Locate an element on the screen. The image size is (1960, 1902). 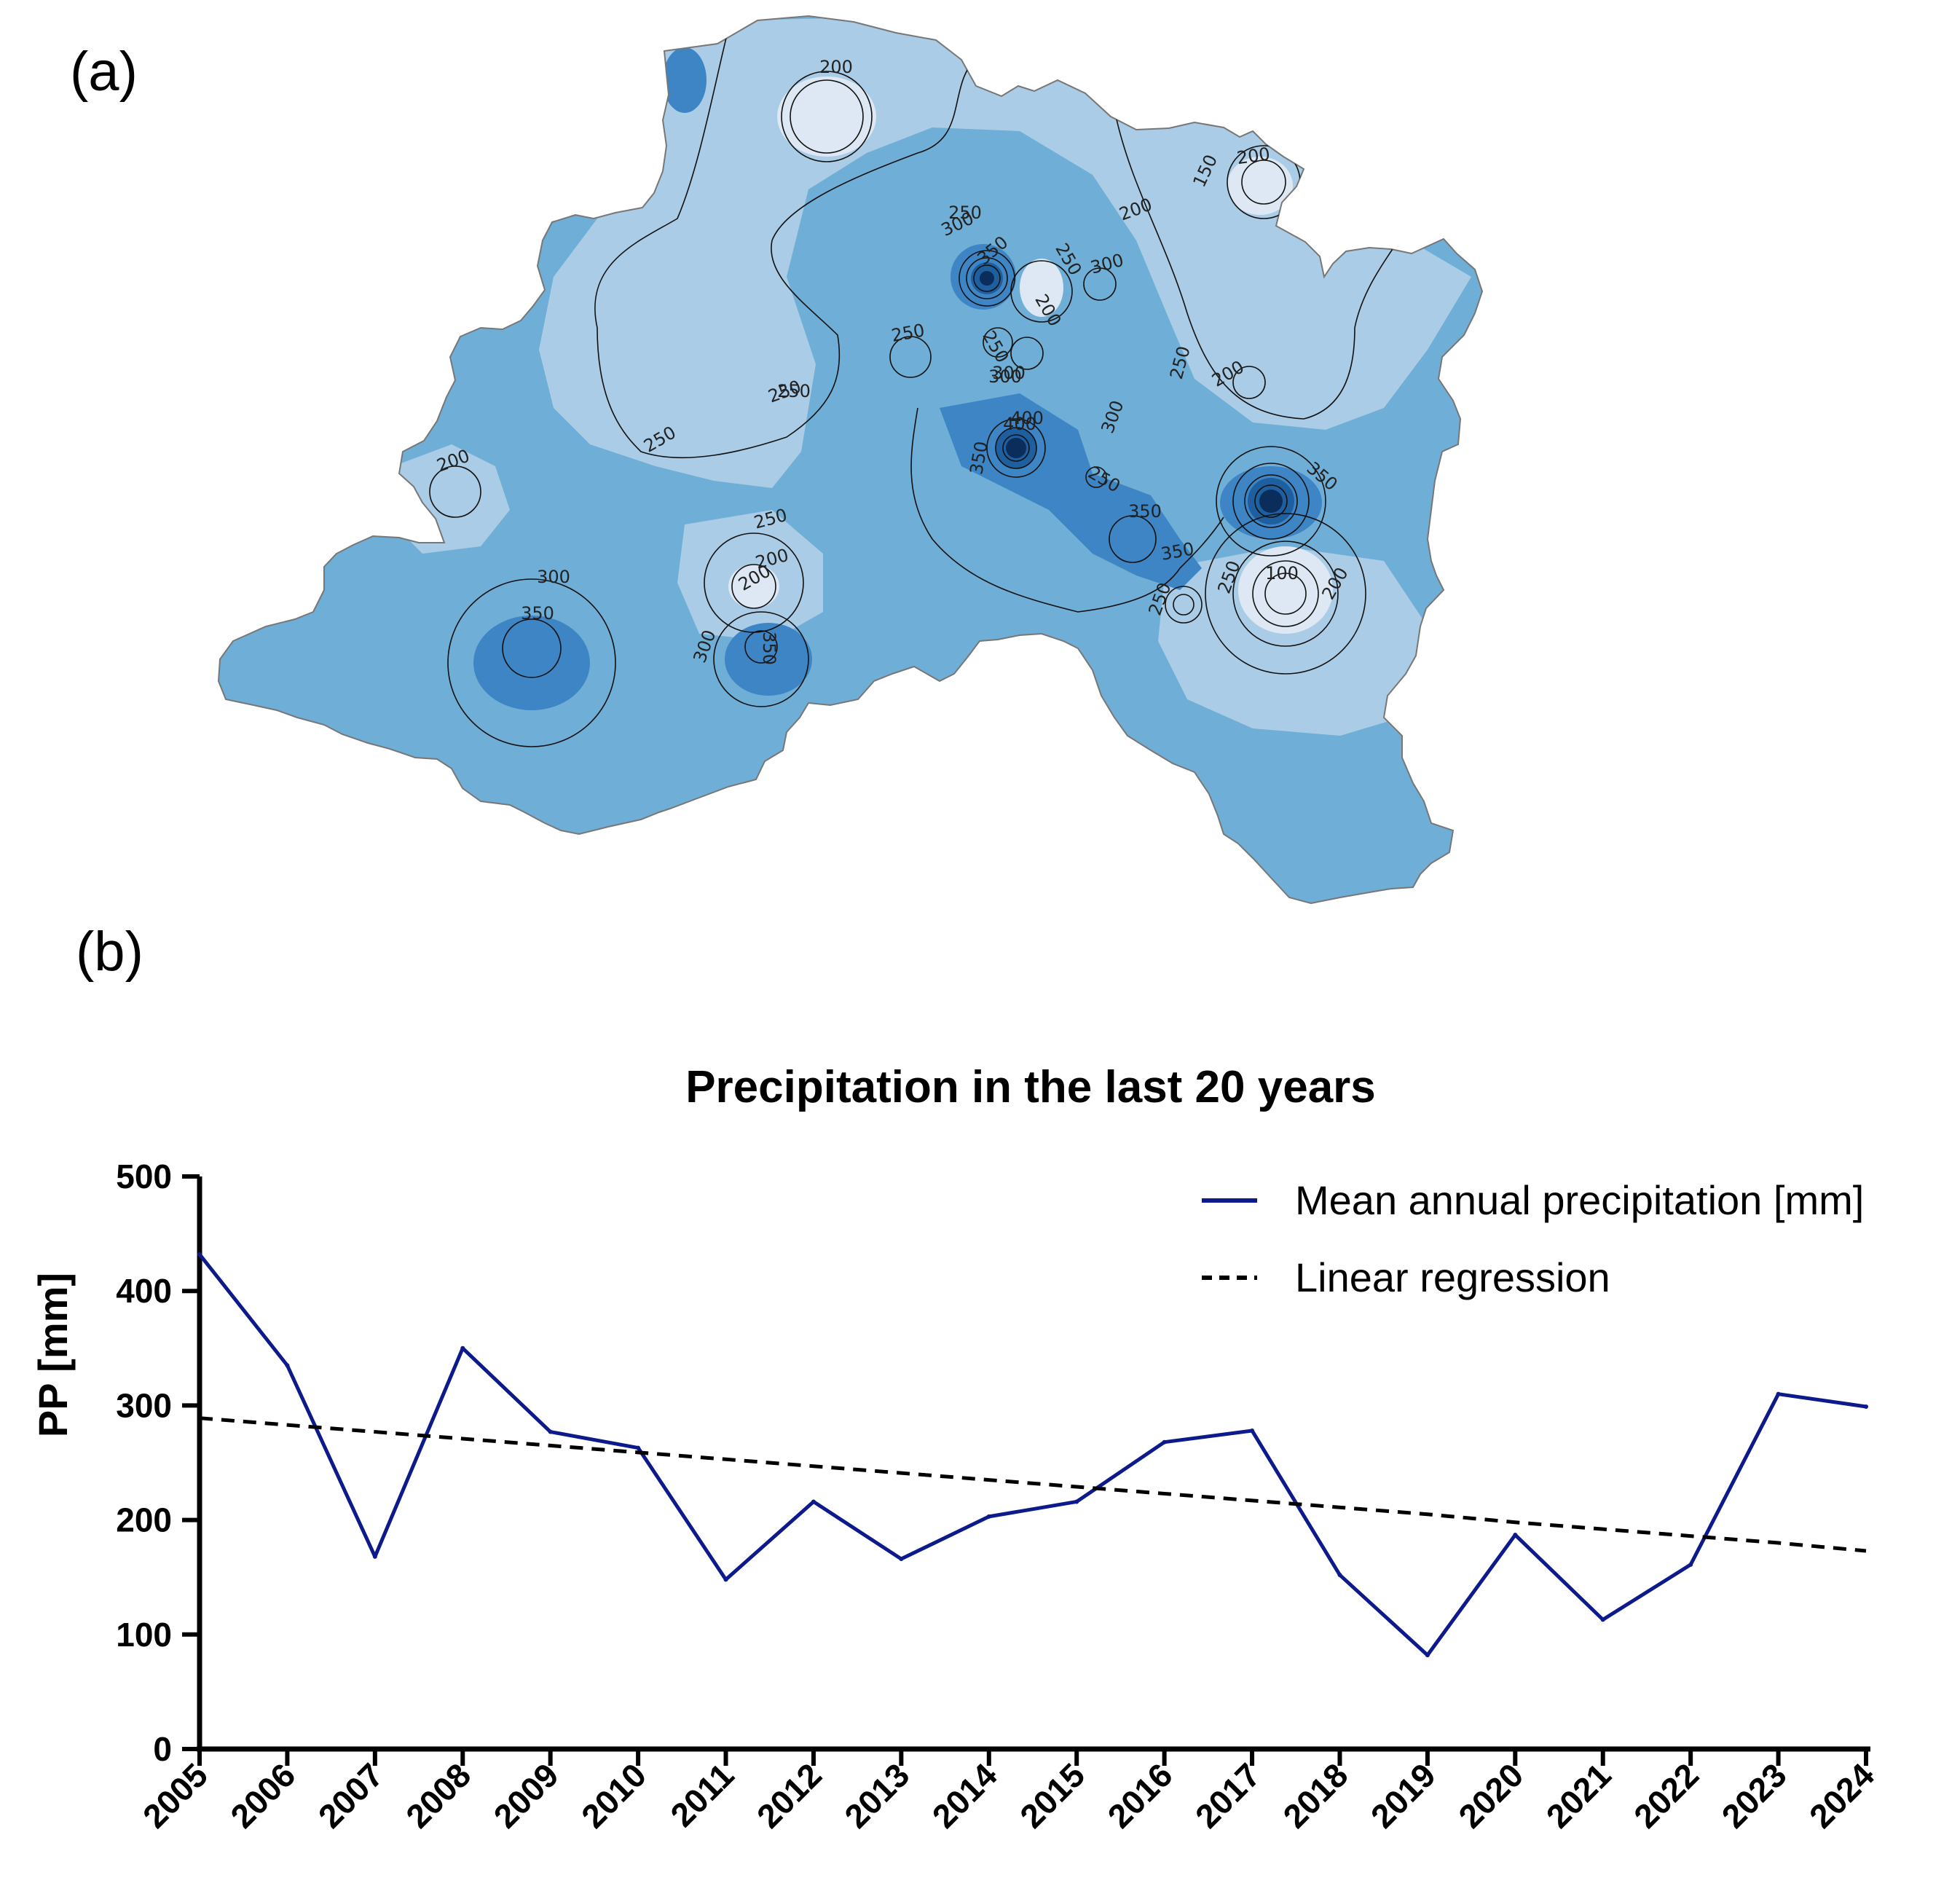
y-axis-label: PP [mm] is located at coordinates (53, 1355).